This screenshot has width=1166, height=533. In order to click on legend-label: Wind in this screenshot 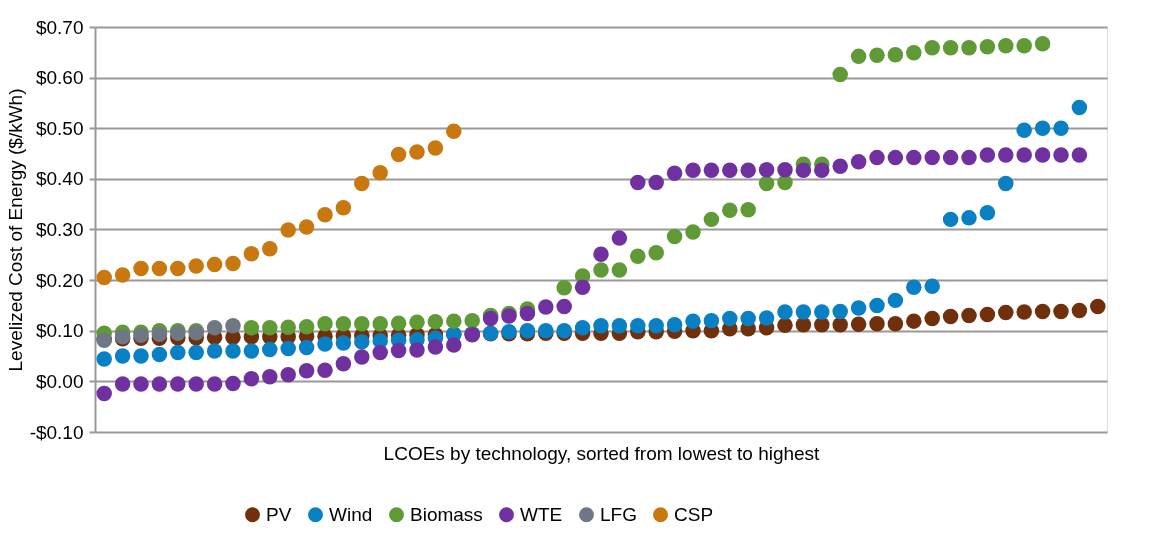, I will do `click(351, 514)`.